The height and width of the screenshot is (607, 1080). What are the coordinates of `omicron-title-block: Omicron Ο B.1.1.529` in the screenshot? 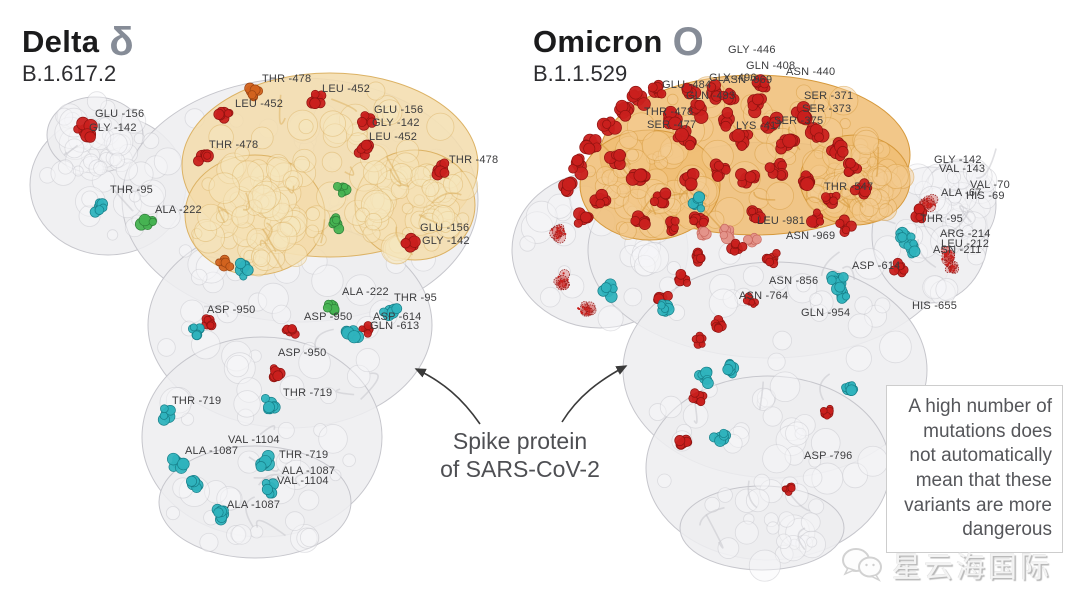 It's located at (618, 54).